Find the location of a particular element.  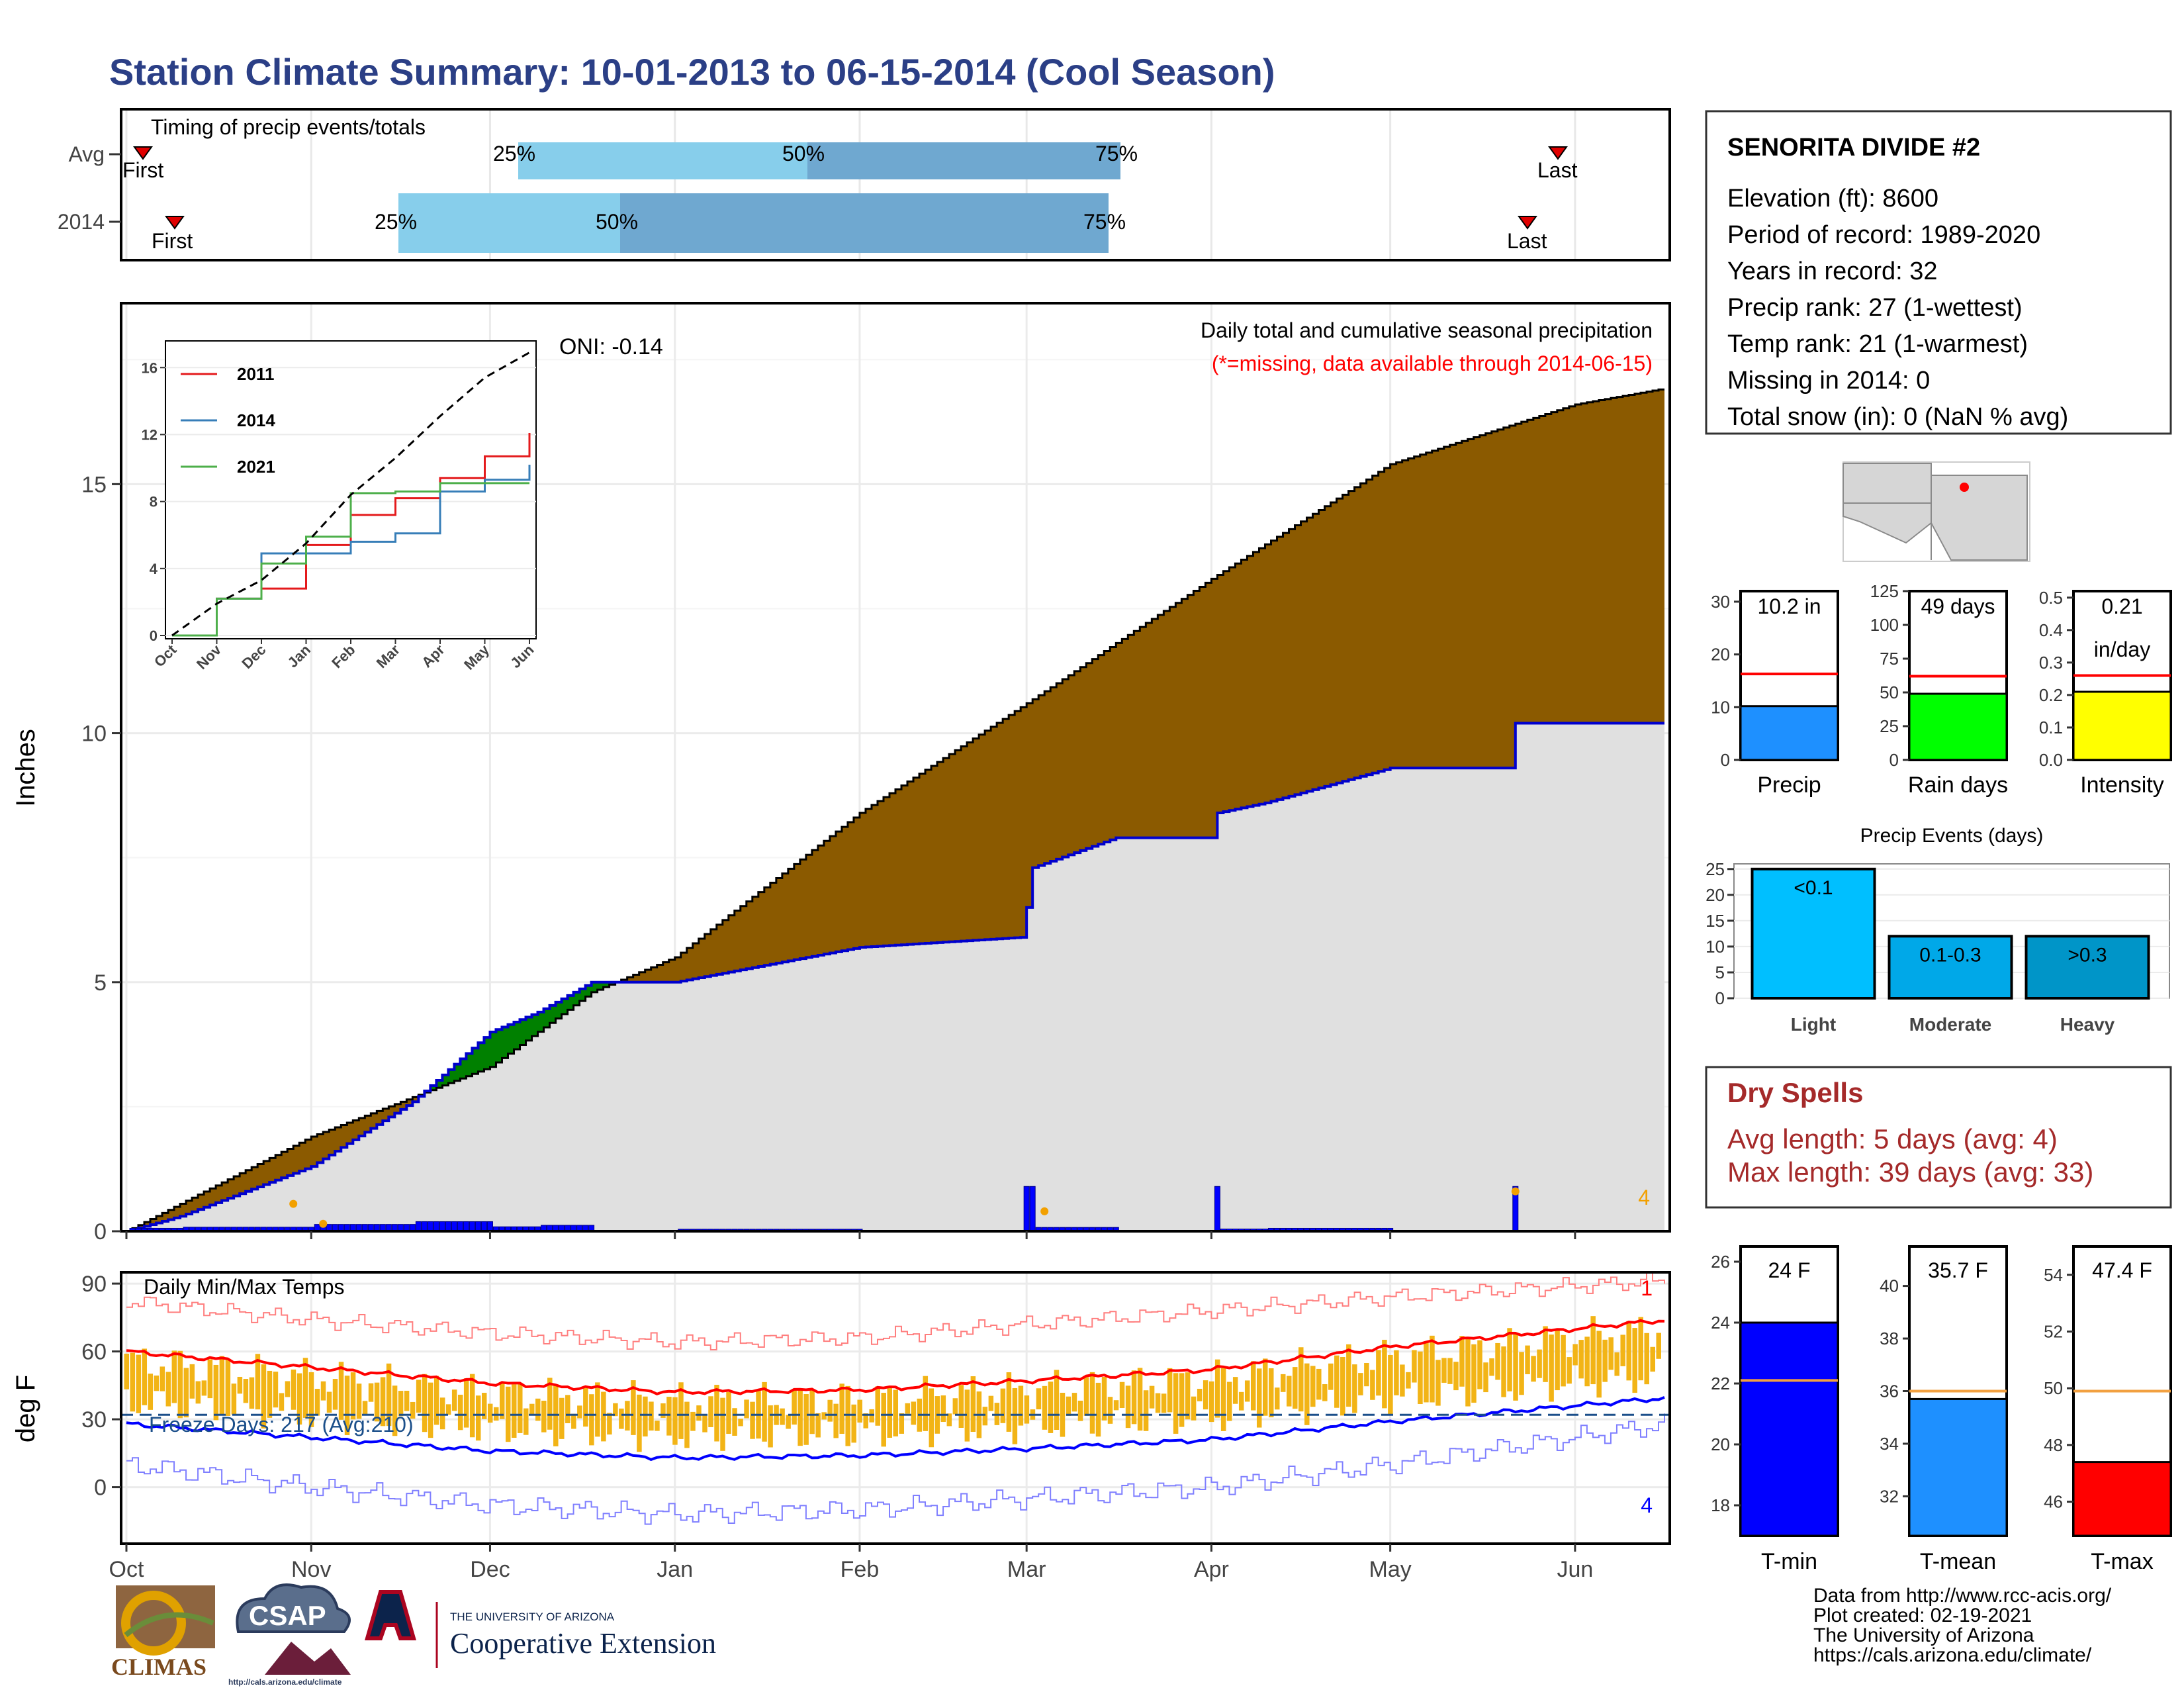

summary-label: Rain days is located at coordinates (1958, 785).